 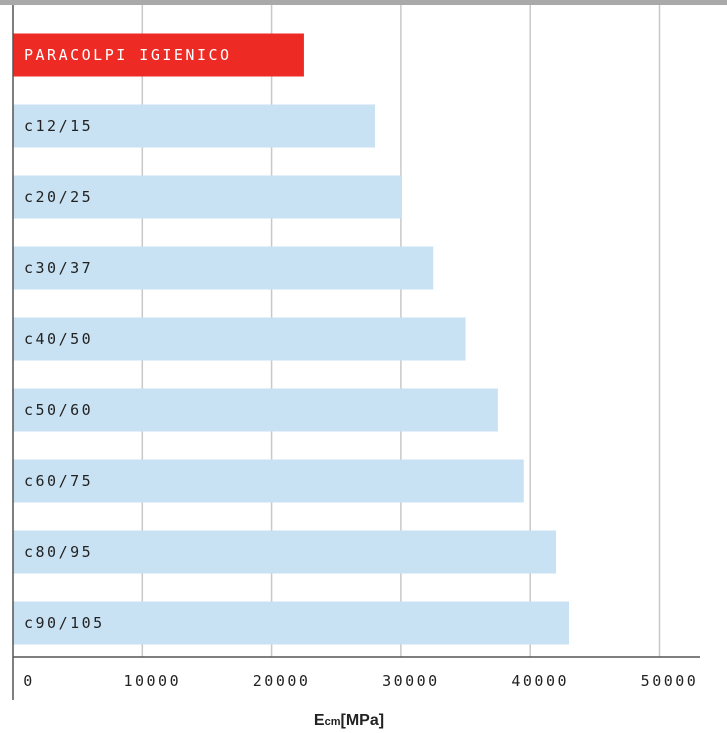 What do you see at coordinates (58, 197) in the screenshot?
I see `bar-label: c20/25` at bounding box center [58, 197].